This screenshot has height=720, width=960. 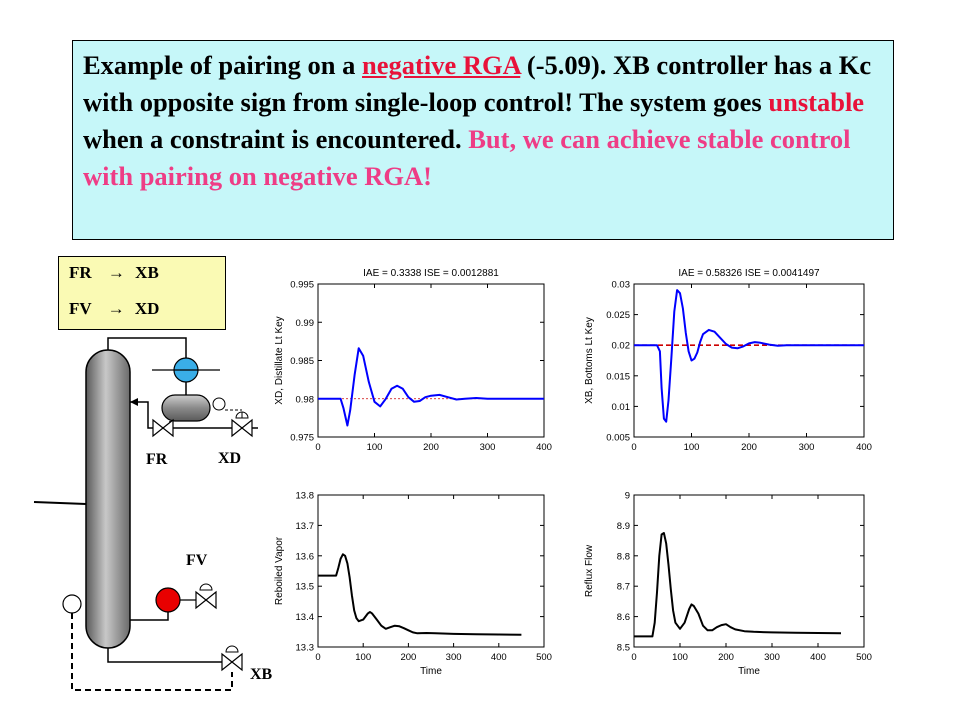 I want to click on overhead-line, so click(x=147, y=353).